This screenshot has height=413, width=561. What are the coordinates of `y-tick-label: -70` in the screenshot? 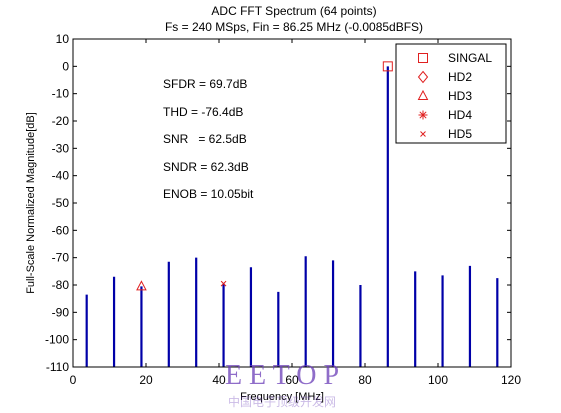 It's located at (61, 258).